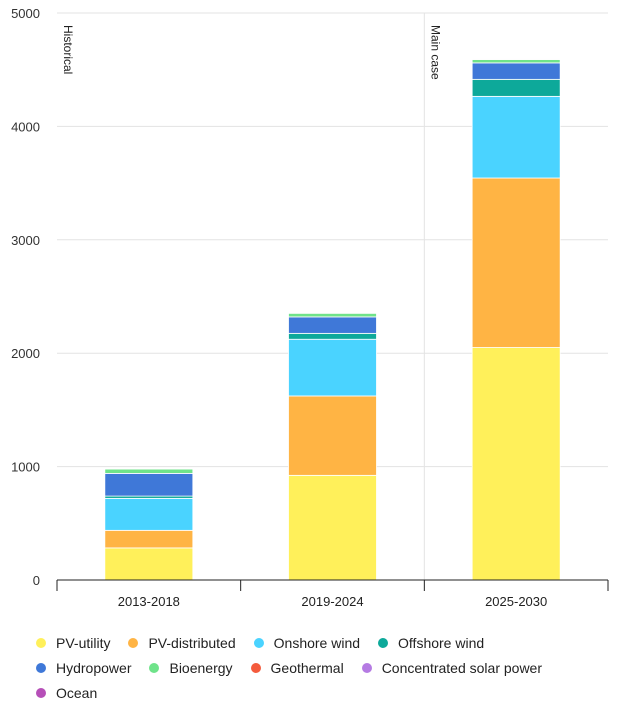  What do you see at coordinates (435, 52) in the screenshot?
I see `period-label: Main case` at bounding box center [435, 52].